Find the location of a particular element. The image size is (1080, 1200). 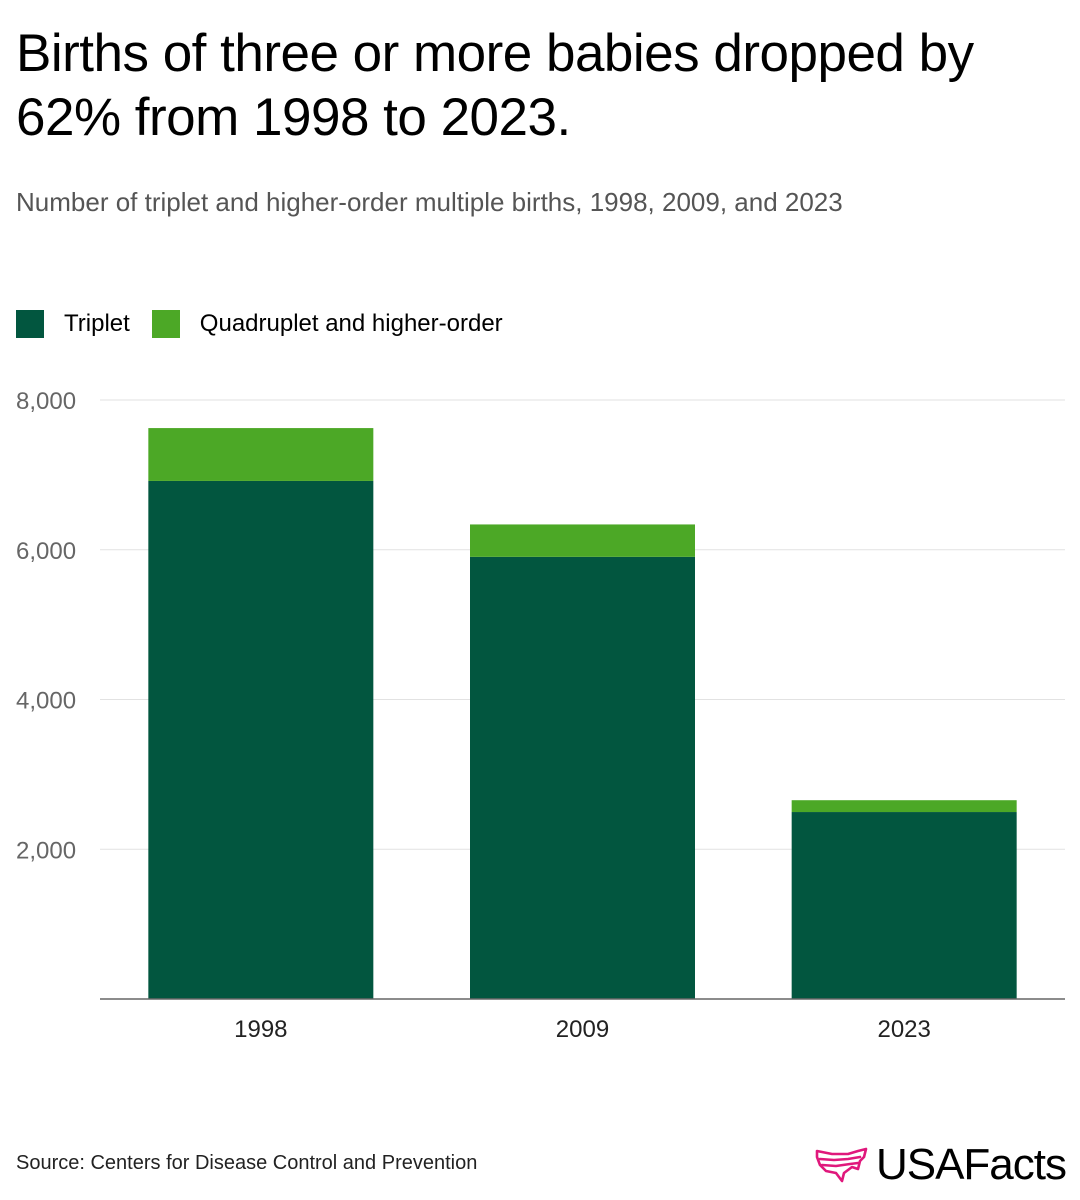

x-axis-ticks: 1998 2009 2023 is located at coordinates (582, 1029).